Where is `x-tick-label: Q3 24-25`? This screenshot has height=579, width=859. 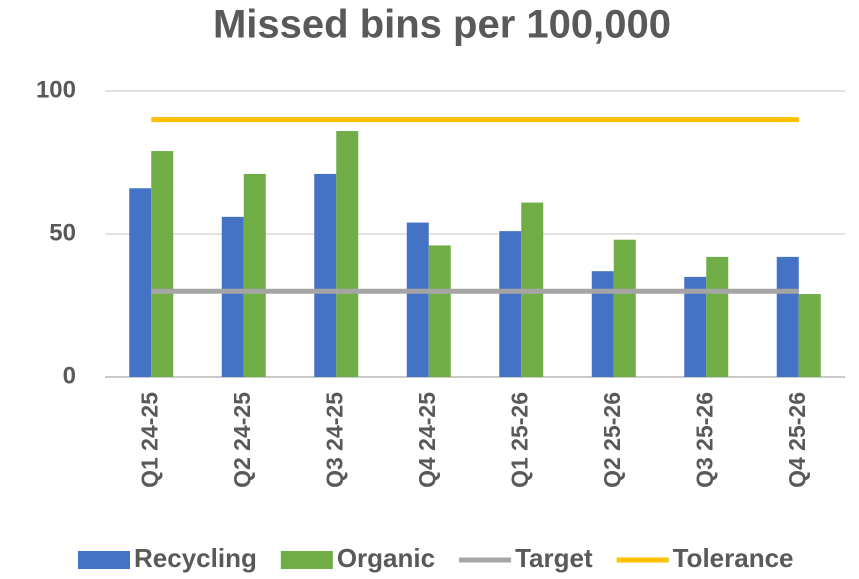
x-tick-label: Q3 24-25 is located at coordinates (334, 440).